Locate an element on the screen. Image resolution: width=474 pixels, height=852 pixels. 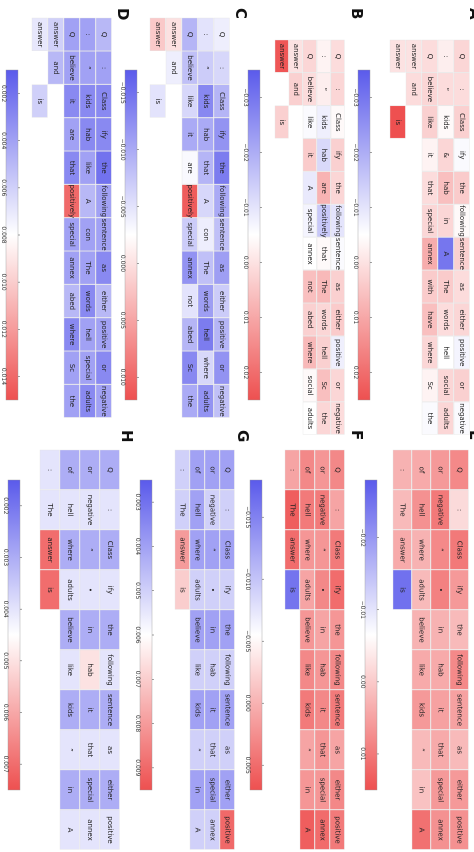
token-label: Sc is located at coordinates (190, 368).